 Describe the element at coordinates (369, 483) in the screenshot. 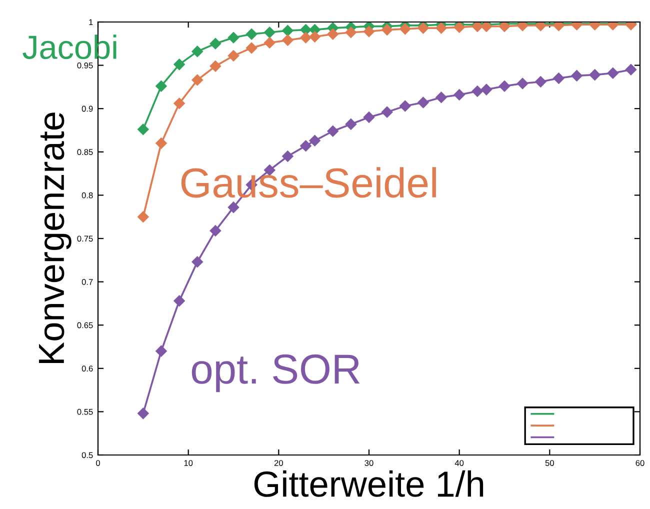

I see `x-axis-title: Gitterweite 1/h` at that location.